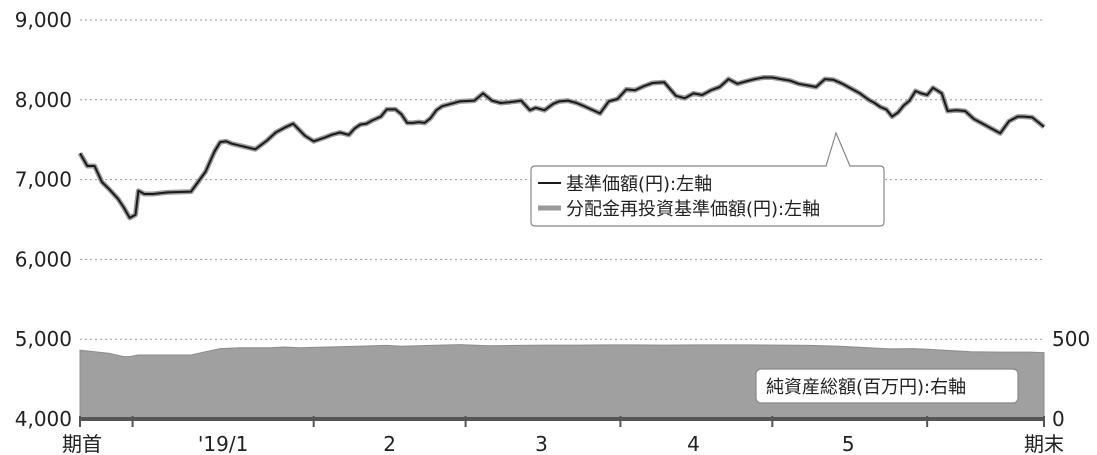 This screenshot has width=1097, height=455. What do you see at coordinates (848, 443) in the screenshot?
I see `x-tick-label: 5` at bounding box center [848, 443].